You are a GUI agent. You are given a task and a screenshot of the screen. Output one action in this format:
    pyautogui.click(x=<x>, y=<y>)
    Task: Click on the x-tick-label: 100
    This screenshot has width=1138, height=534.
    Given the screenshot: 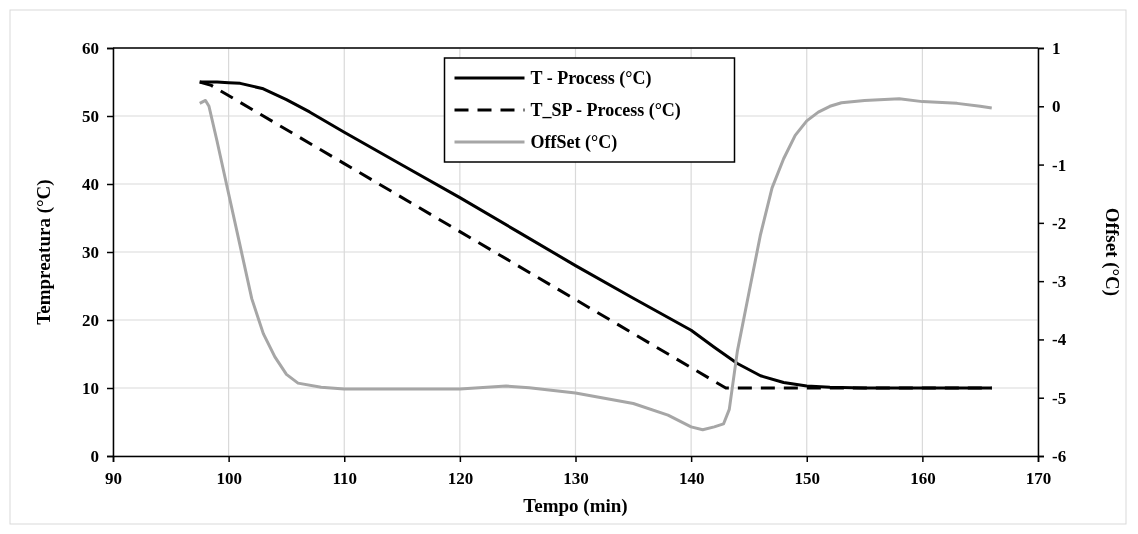 What is the action you would take?
    pyautogui.click(x=229, y=479)
    